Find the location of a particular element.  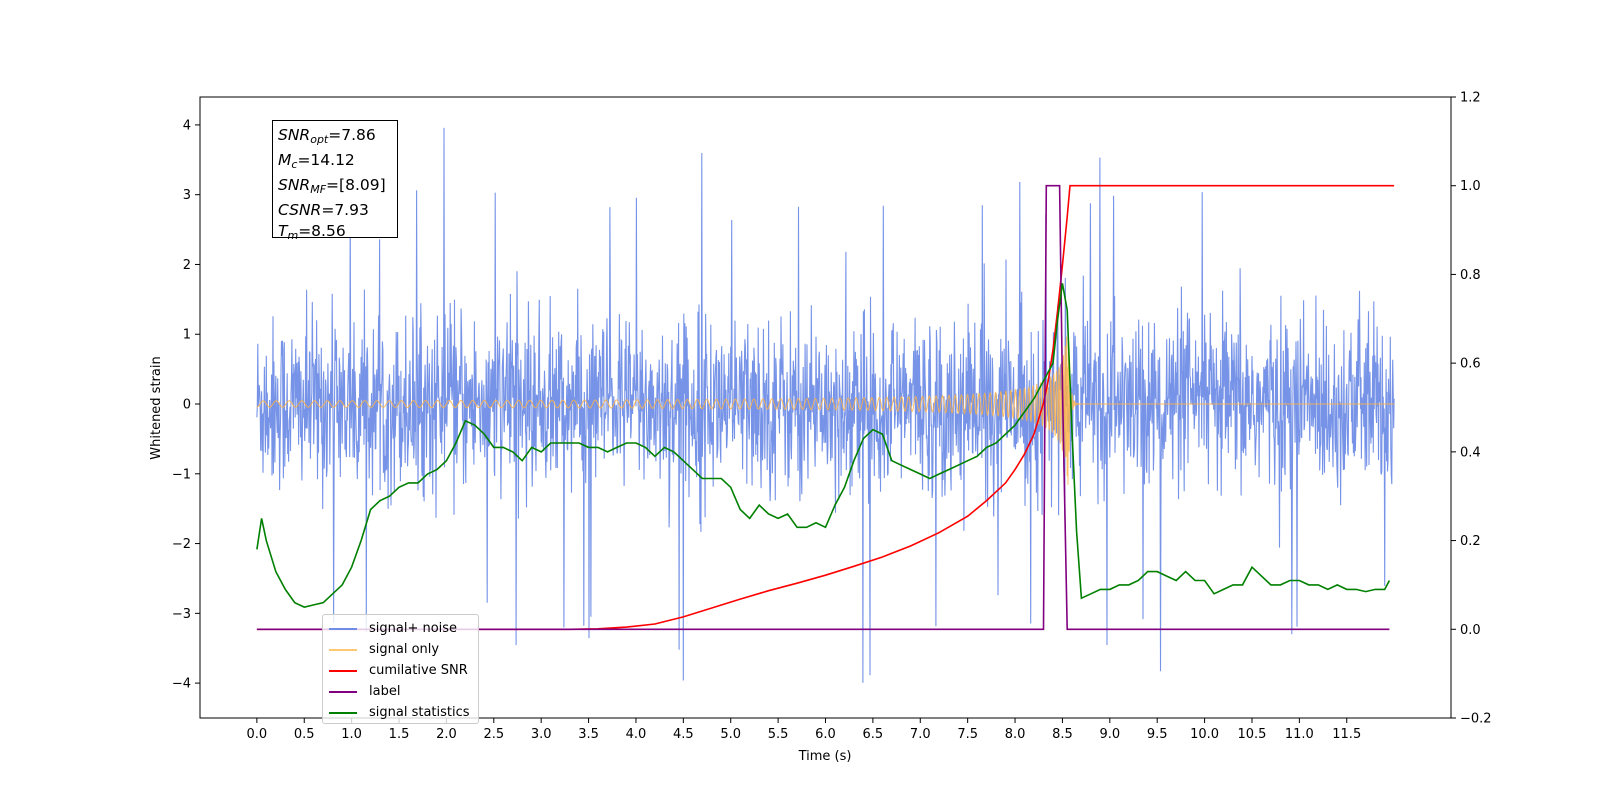

legend-label: cumilative SNR is located at coordinates (418, 670).